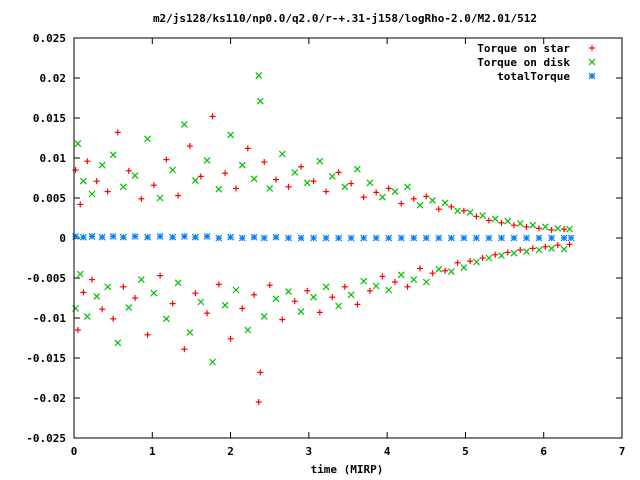 The height and width of the screenshot is (480, 640). What do you see at coordinates (46, 278) in the screenshot?
I see `y-tick-label: -0.005` at bounding box center [46, 278].